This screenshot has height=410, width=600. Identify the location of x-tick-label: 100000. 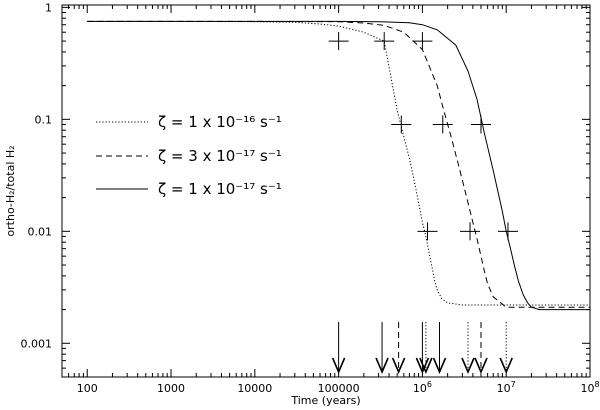
(339, 388).